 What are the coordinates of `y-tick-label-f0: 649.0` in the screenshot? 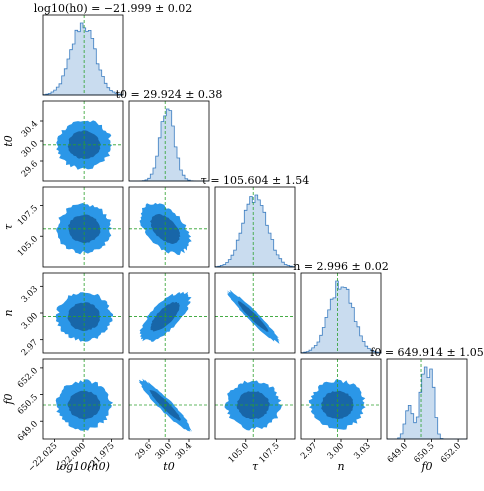 It's located at (28, 431).